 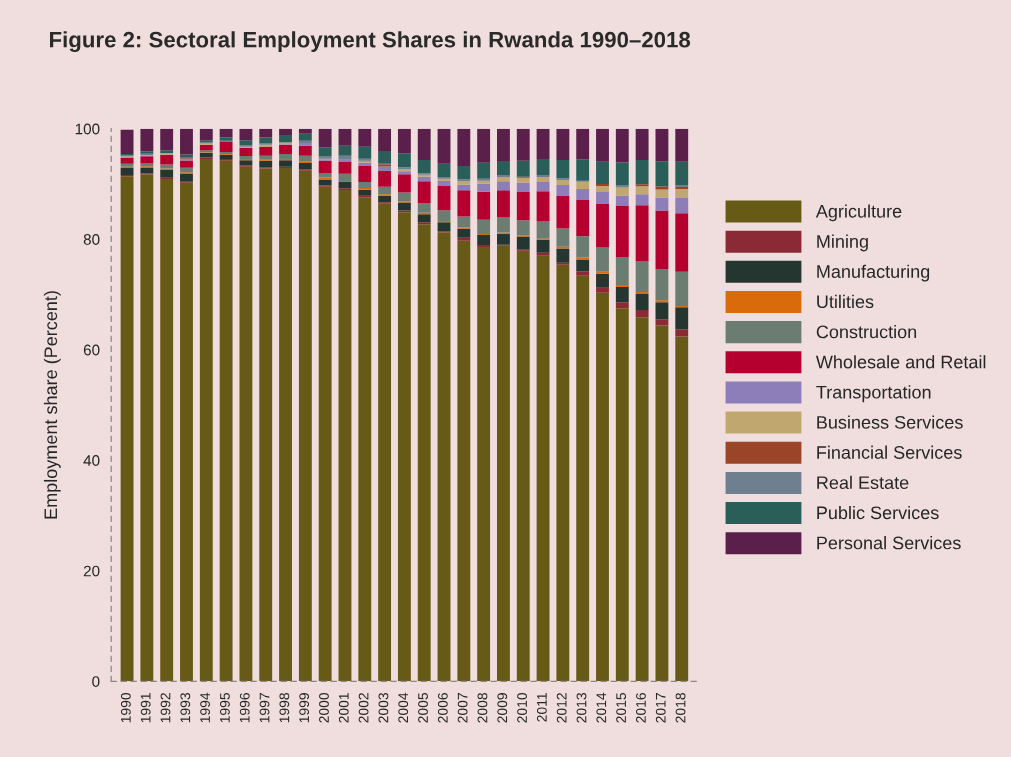 I want to click on x-tick-label: 2008, so click(x=482, y=708).